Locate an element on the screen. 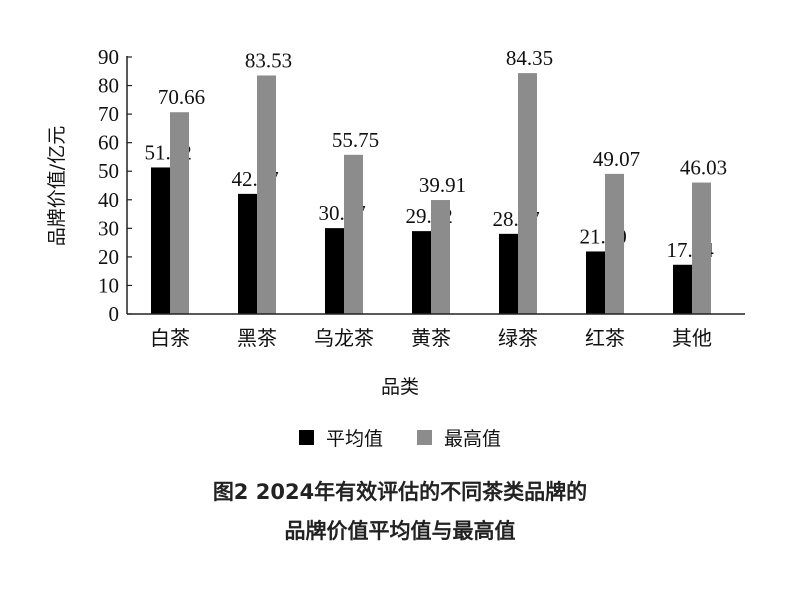 The image size is (800, 597). legend-swatch-max is located at coordinates (424, 437).